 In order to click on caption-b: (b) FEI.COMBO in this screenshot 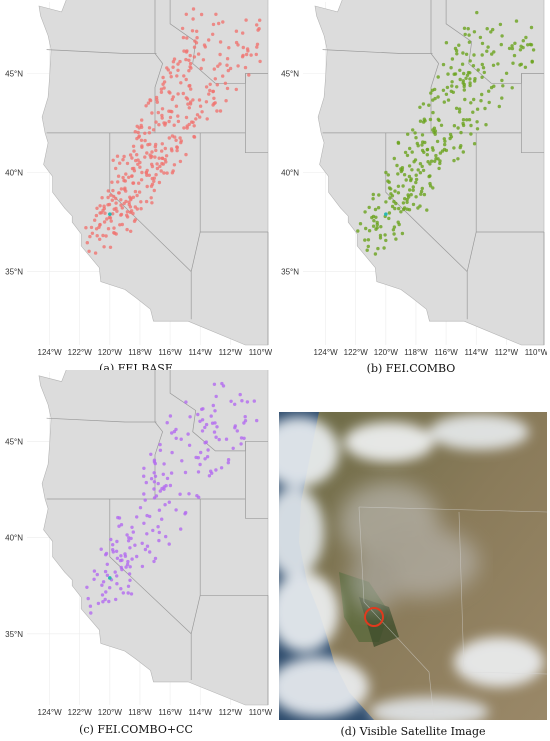, I will do `click(411, 368)`.